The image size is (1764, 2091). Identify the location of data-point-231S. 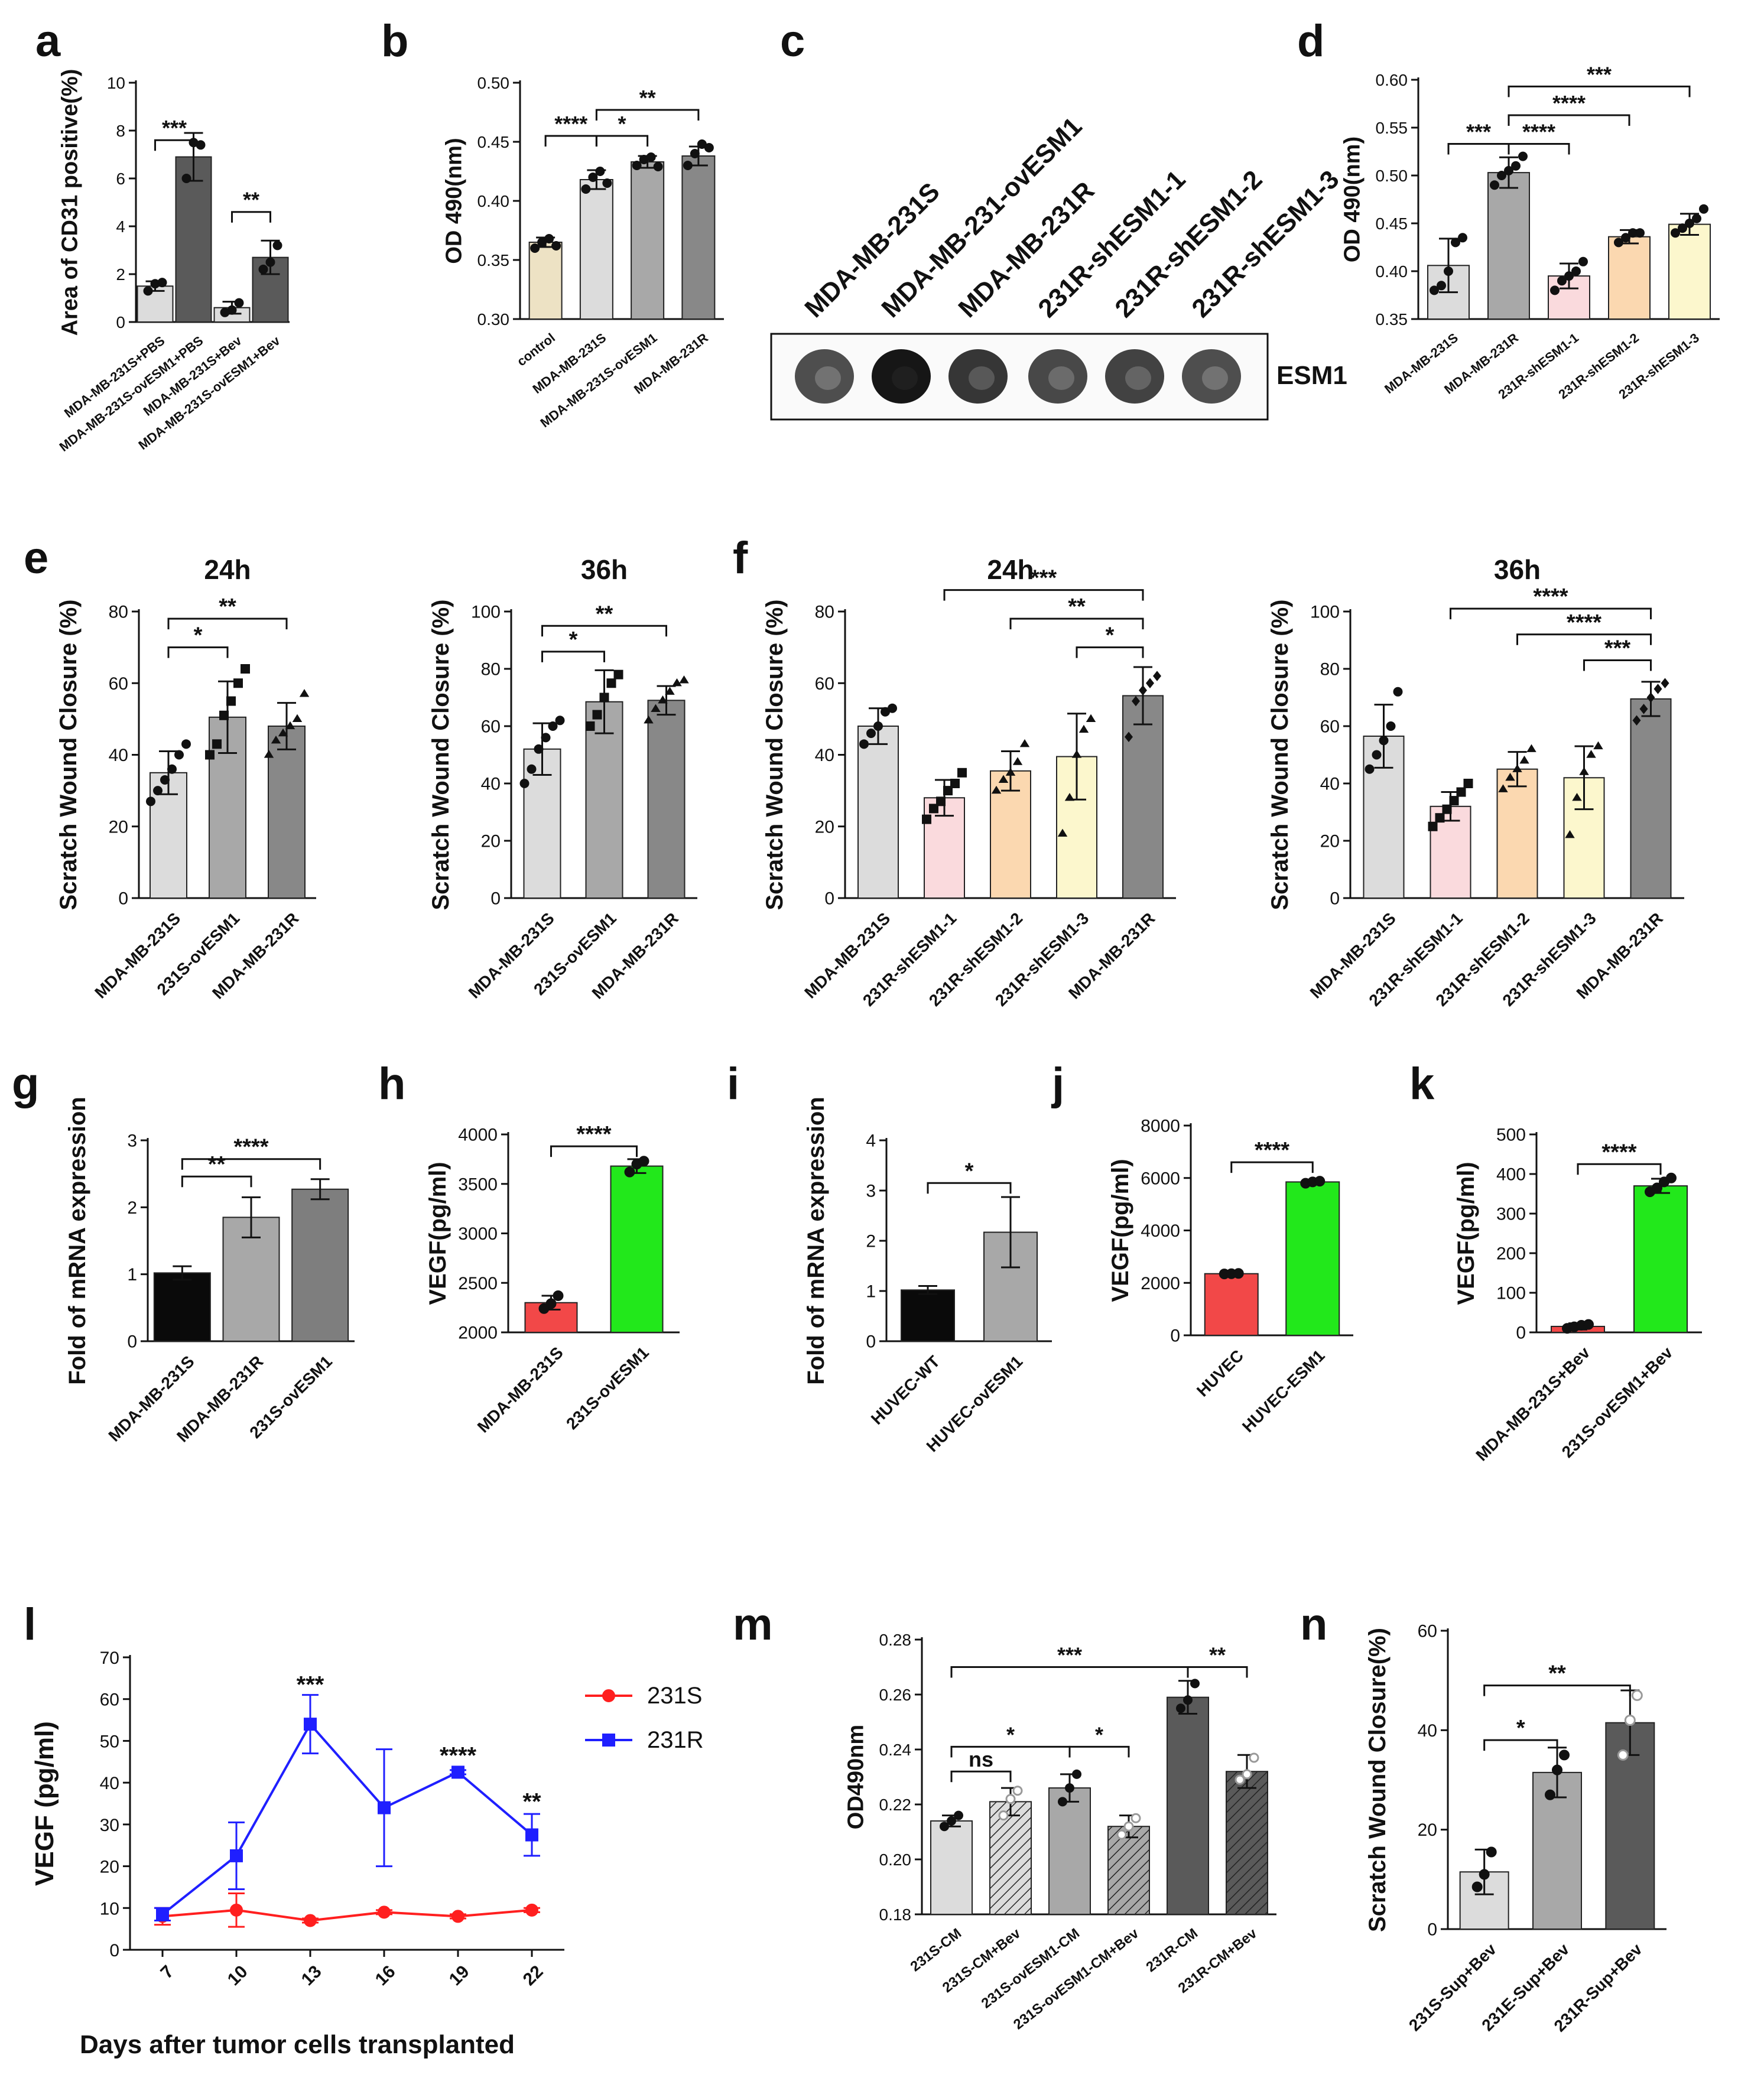
(236, 1910).